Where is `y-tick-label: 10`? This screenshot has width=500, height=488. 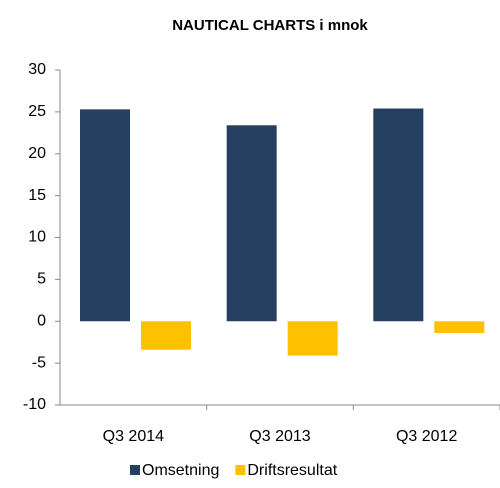 y-tick-label: 10 is located at coordinates (37, 237).